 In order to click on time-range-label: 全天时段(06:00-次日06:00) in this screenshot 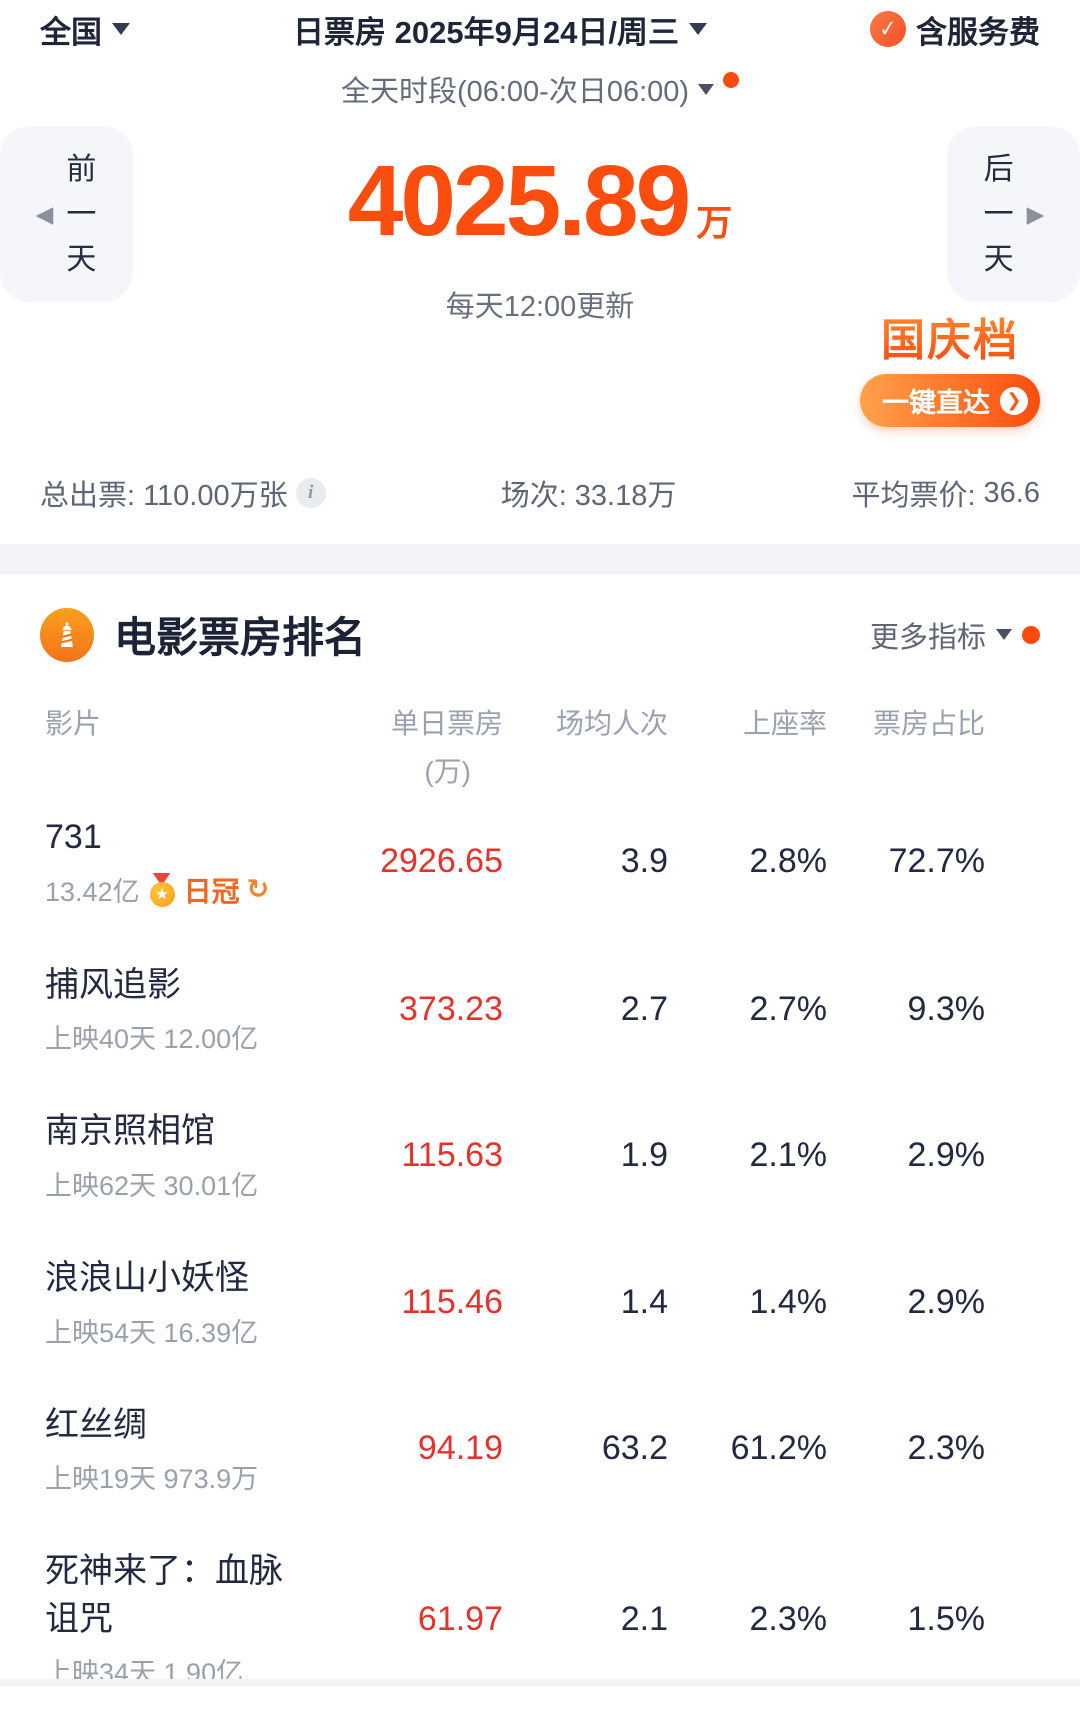, I will do `click(515, 92)`.